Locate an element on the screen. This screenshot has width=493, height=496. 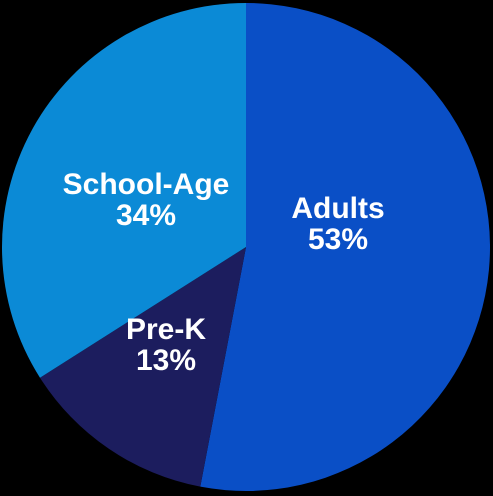
slice-value: 53% is located at coordinates (338, 239).